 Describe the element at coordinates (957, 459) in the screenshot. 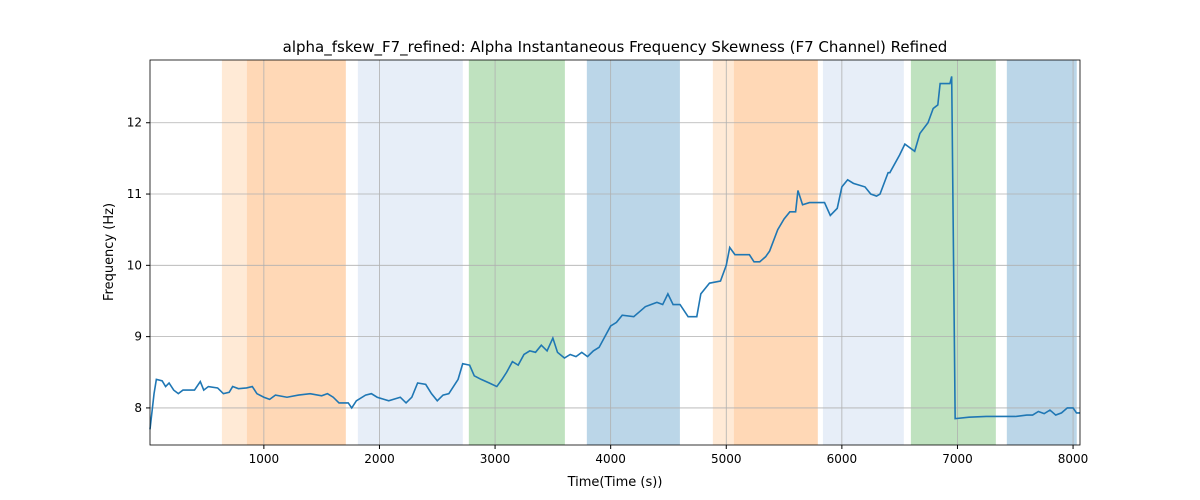

I see `x-tick-label: 7000` at that location.